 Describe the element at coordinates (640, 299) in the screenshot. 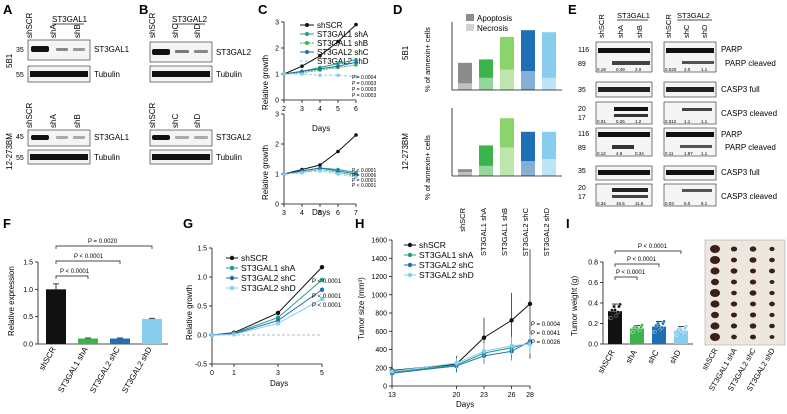

I see `plot-area: 0.0 0.2 0.4 0.6 0.8` at that location.